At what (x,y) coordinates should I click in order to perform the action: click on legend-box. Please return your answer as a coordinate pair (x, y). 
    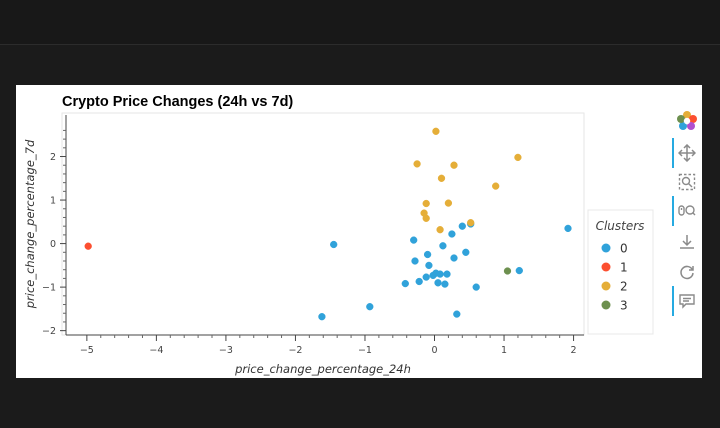
    Looking at the image, I should click on (620, 272).